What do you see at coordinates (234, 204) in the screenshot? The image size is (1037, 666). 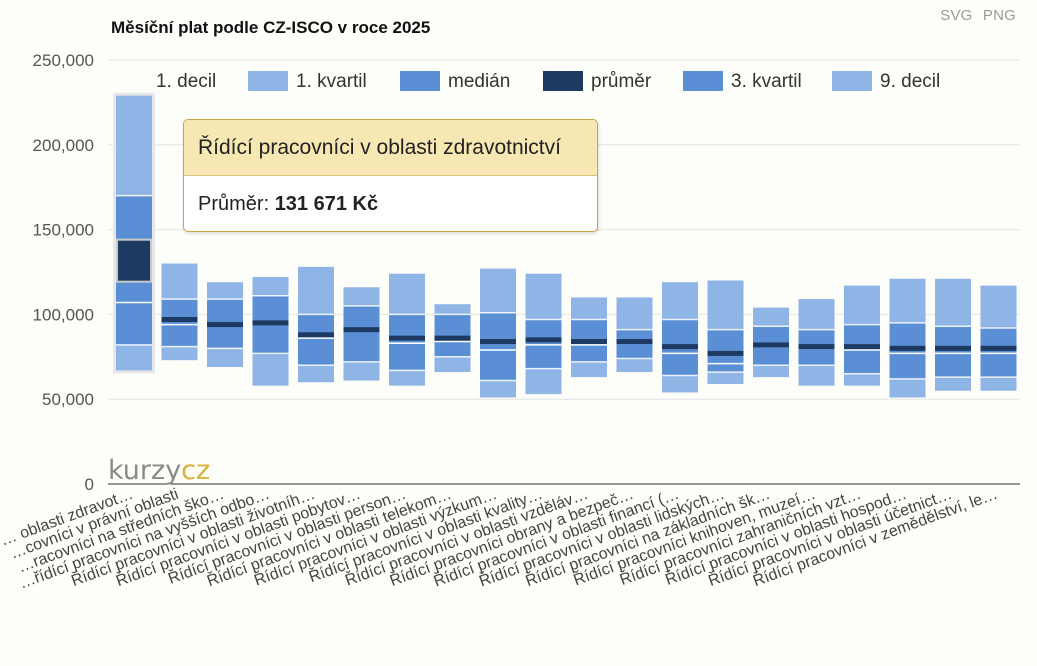 I see `tooltip-label: Průměr:` at bounding box center [234, 204].